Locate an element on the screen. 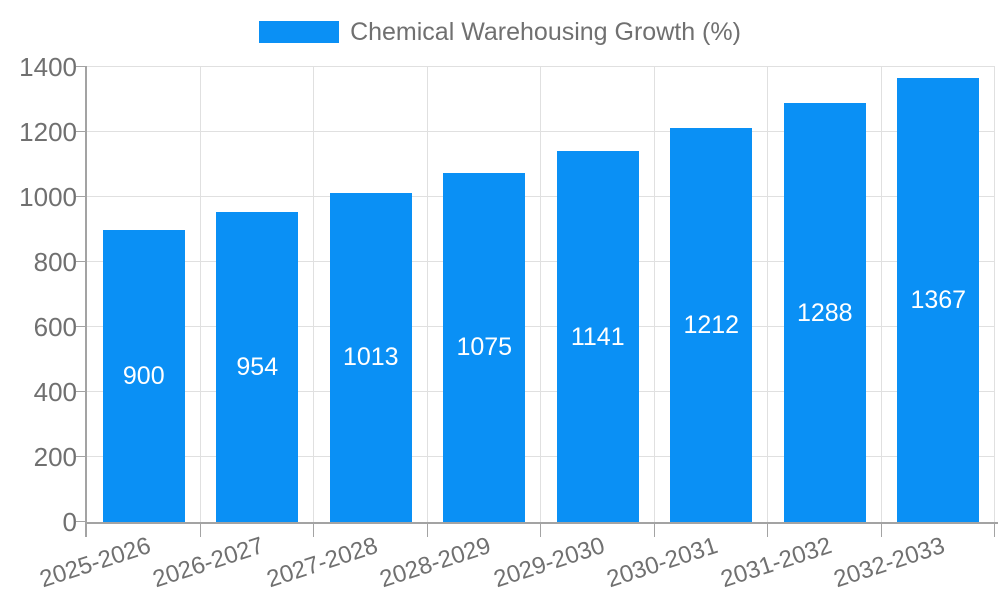  bar-2025-2026 is located at coordinates (143, 375).